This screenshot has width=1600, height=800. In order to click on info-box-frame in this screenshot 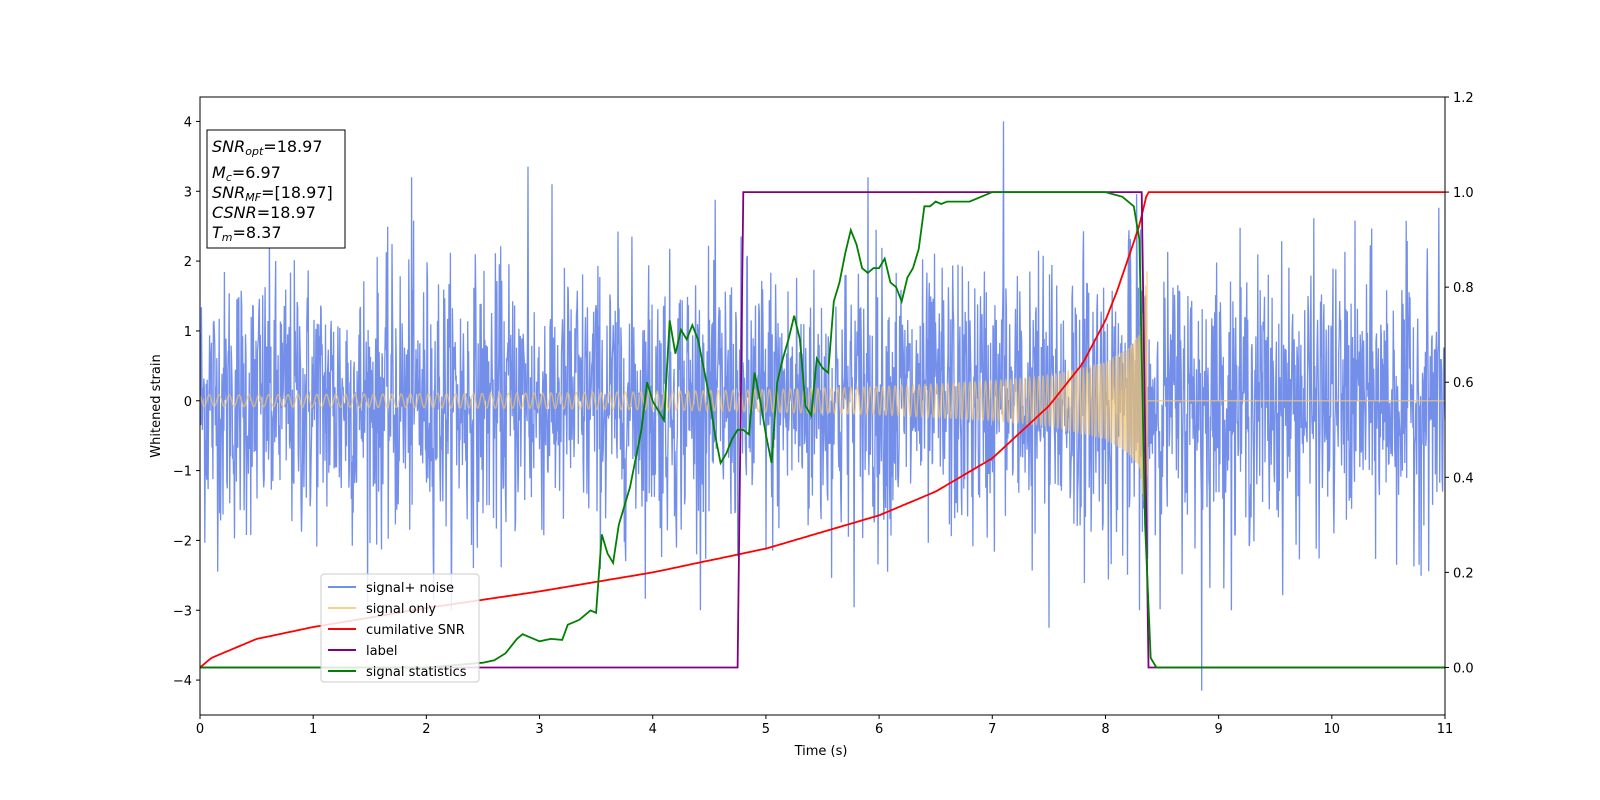, I will do `click(276, 189)`.